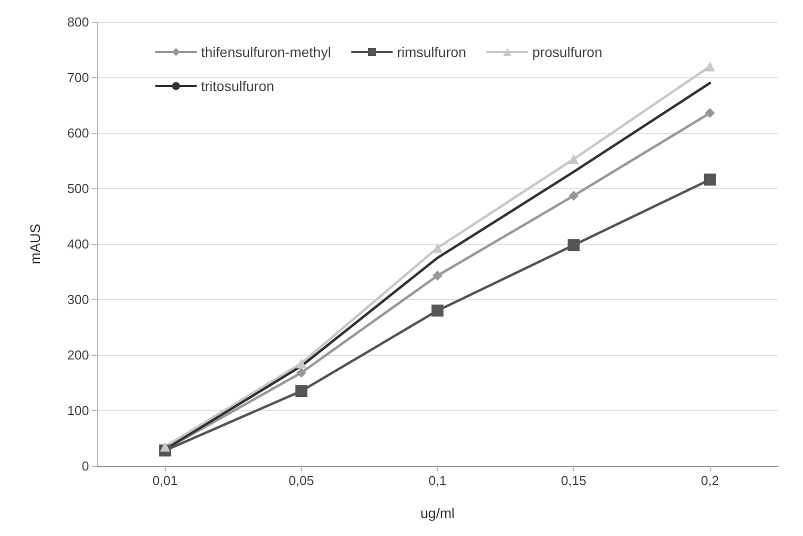  I want to click on x-tick-label: 0,05, so click(301, 480).